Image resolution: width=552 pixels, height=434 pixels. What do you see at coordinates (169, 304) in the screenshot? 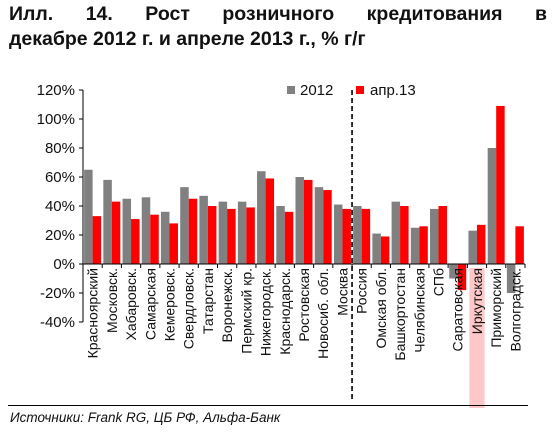
I see `x-tick-label: Кемеровск.` at bounding box center [169, 304].